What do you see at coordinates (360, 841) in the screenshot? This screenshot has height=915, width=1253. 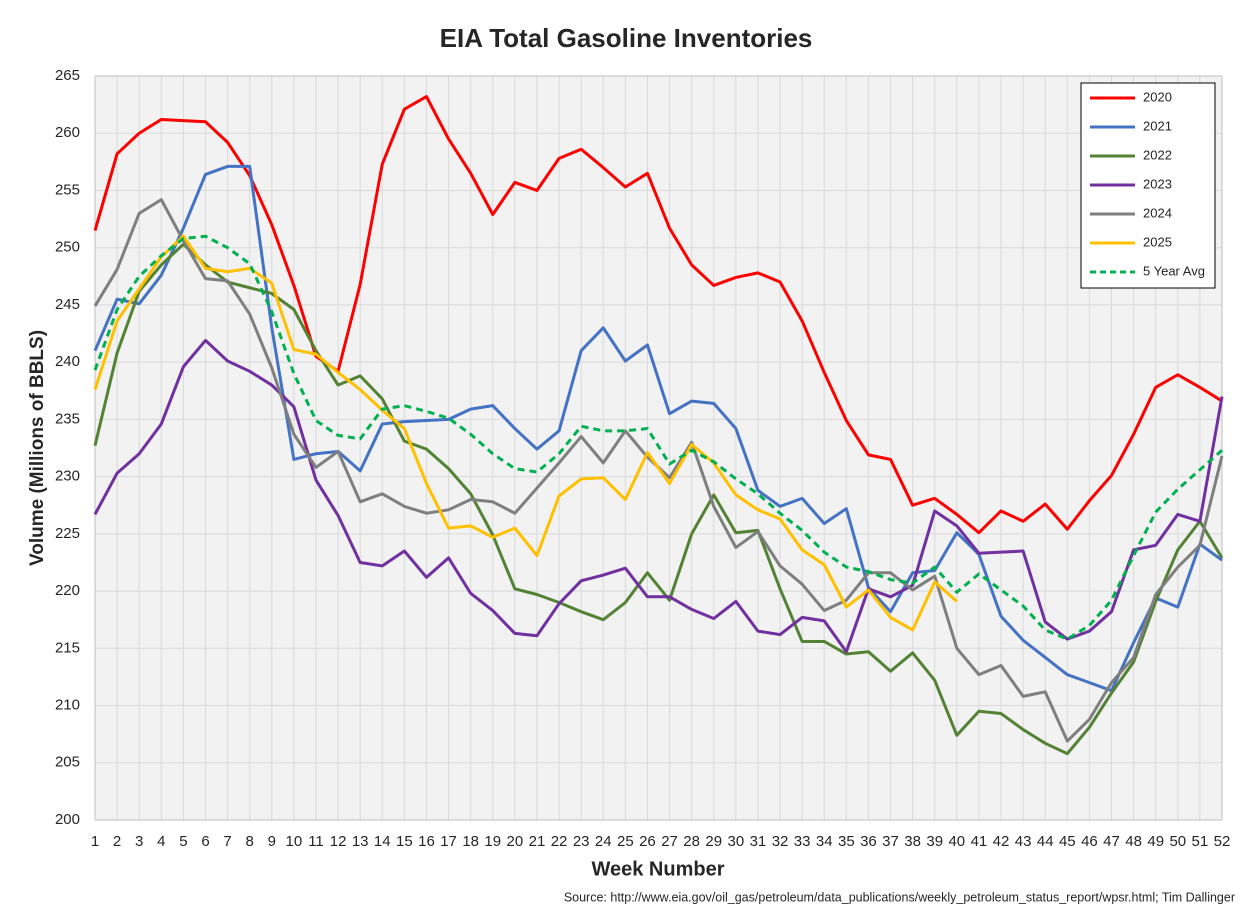 I see `x-tick-label: 13` at bounding box center [360, 841].